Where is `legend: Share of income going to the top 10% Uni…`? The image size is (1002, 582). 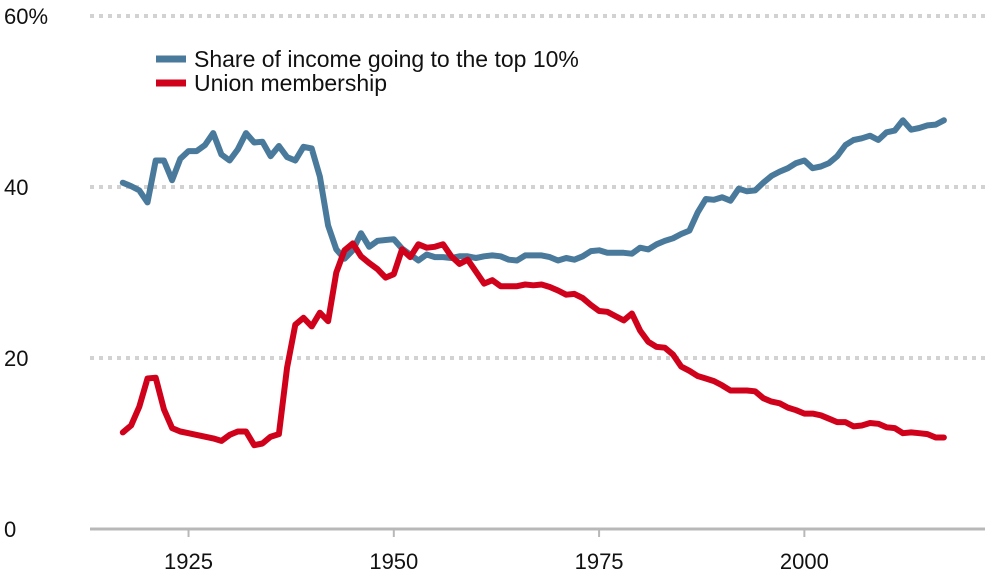
legend: Share of income going to the top 10% Uni… is located at coordinates (367, 71).